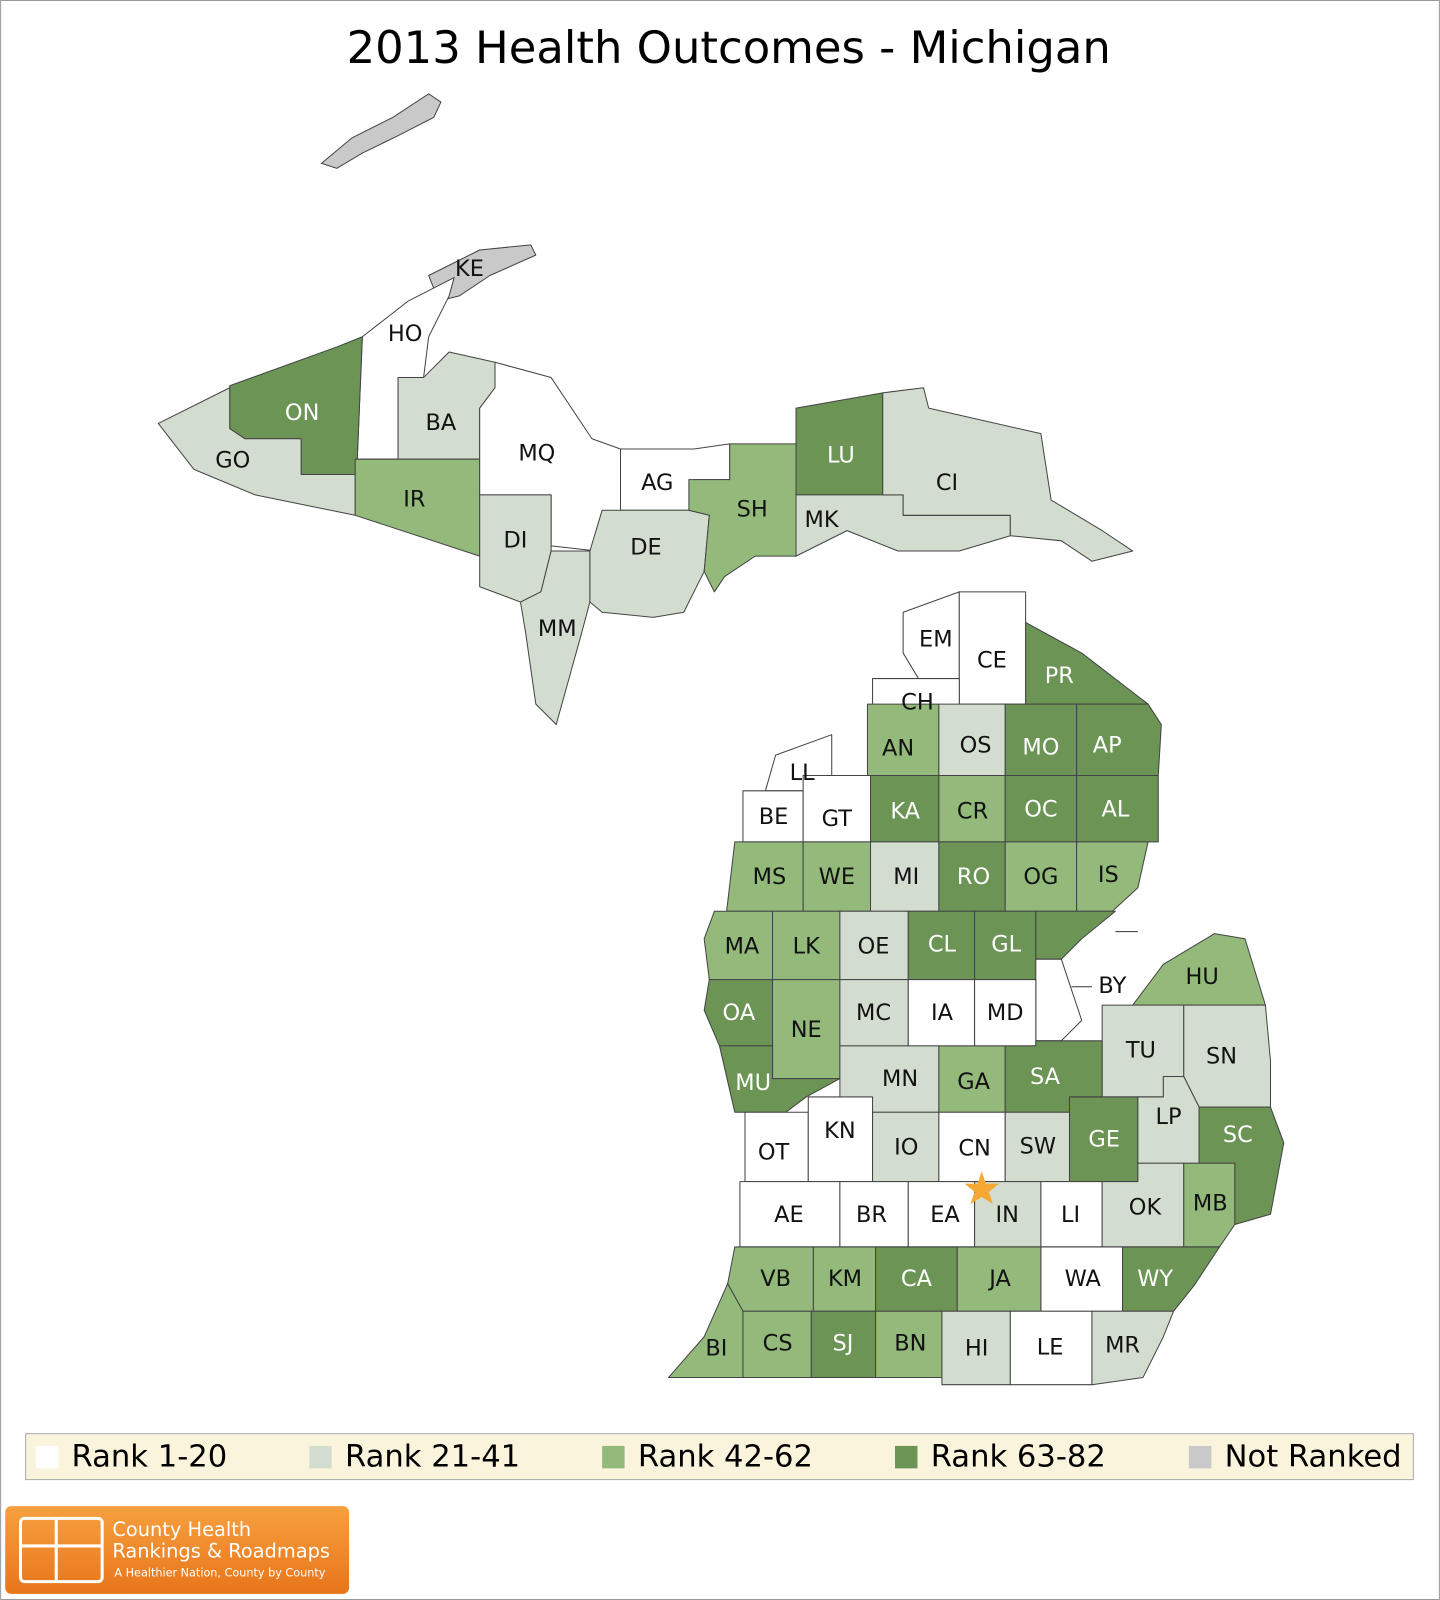 Image resolution: width=1440 pixels, height=1600 pixels. Describe the element at coordinates (1168, 1117) in the screenshot. I see `county-label: LP` at that location.